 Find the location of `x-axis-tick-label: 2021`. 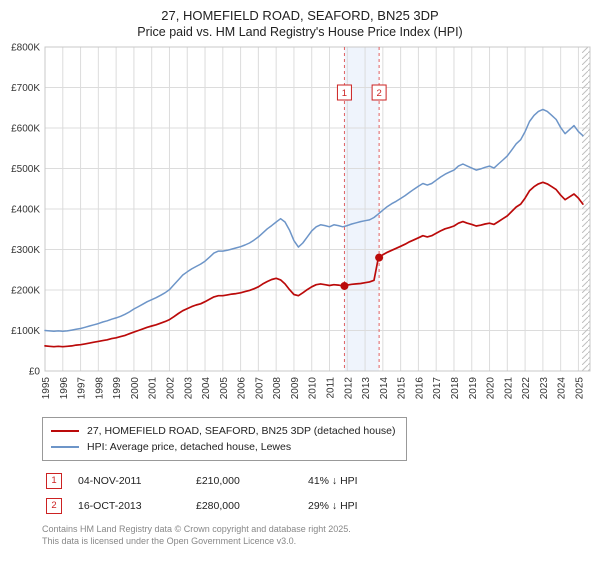

x-axis-tick-label: 2021 is located at coordinates (508, 388).